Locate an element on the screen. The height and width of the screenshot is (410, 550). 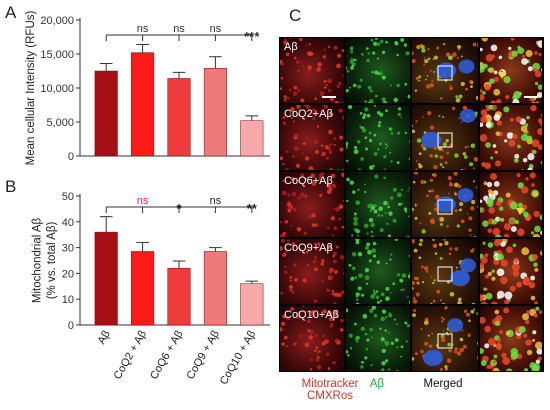
row-label: CoQ9+Aβ is located at coordinates (308, 248).